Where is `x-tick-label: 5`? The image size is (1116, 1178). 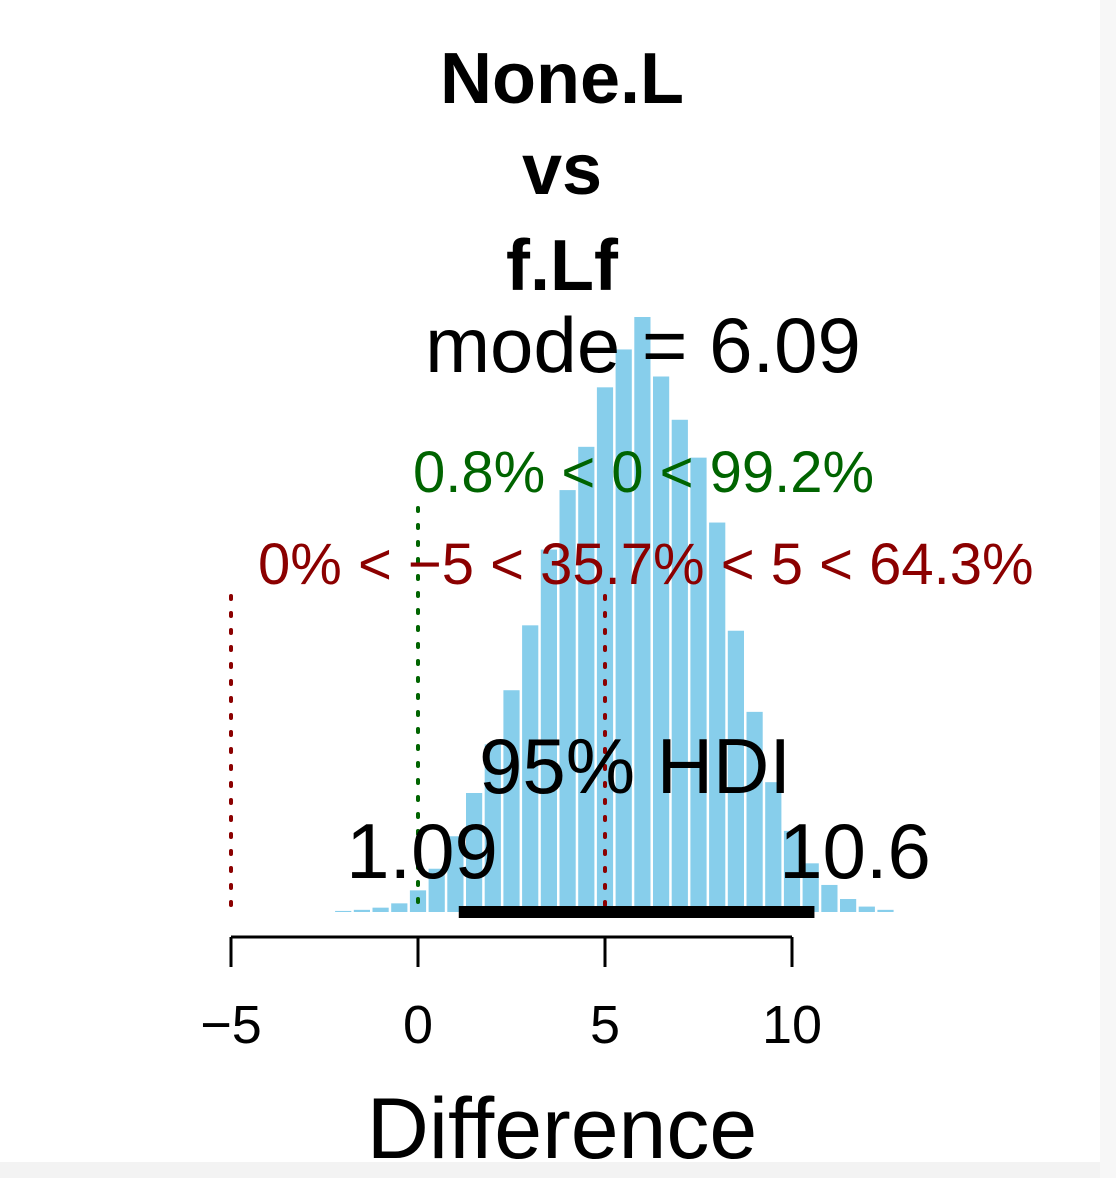 x-tick-label: 5 is located at coordinates (605, 1025).